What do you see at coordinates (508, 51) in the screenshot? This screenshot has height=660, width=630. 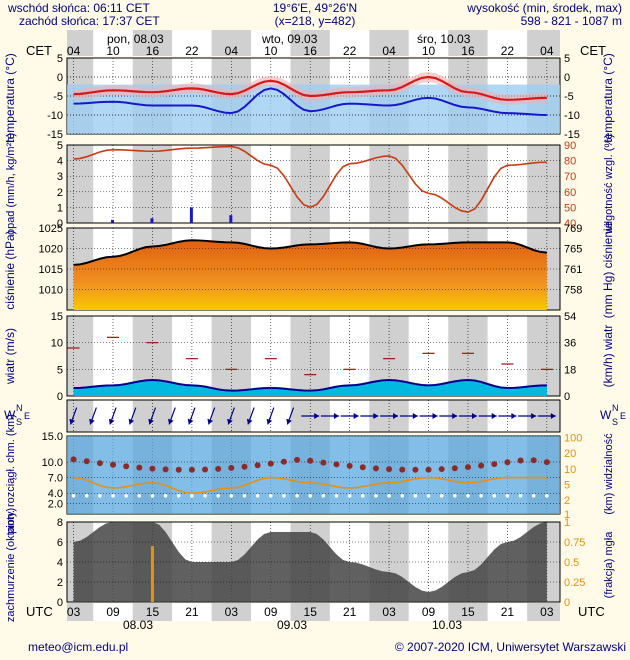 I see `cet-hour-label: 22` at bounding box center [508, 51].